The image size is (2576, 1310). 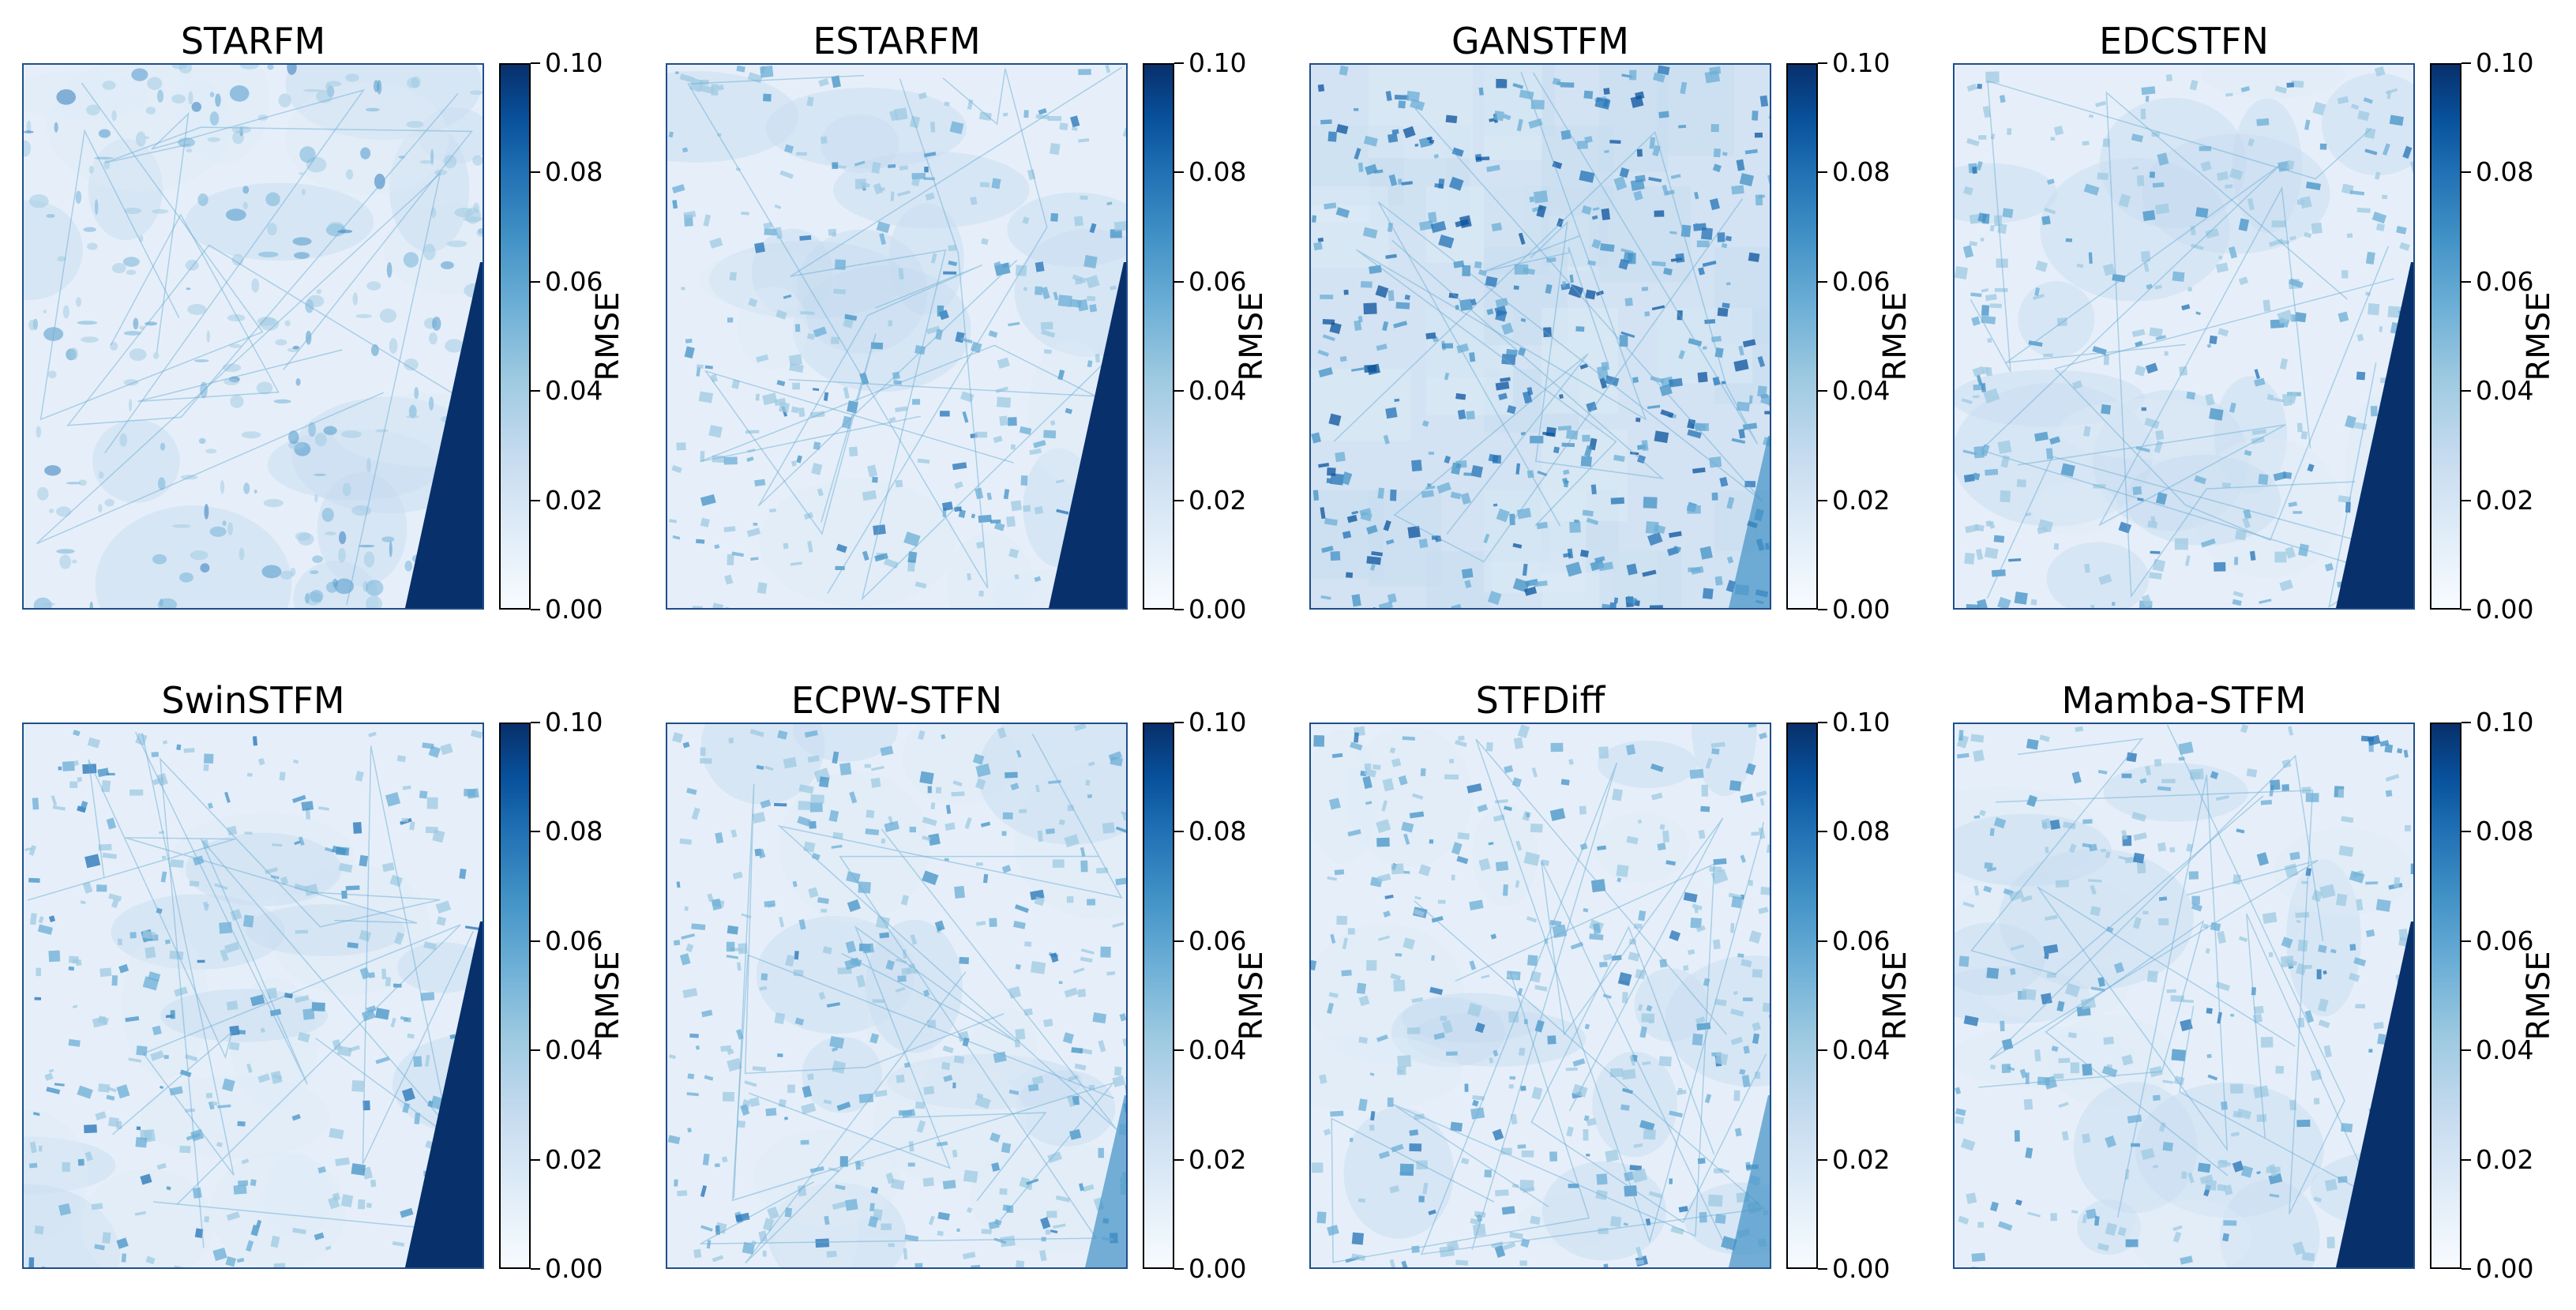 I want to click on panel-edcstfn: EDCSTFN 0.00 0.02 0.04 0.06 0.08 0.10 RMSE, so click(x=2261, y=321).